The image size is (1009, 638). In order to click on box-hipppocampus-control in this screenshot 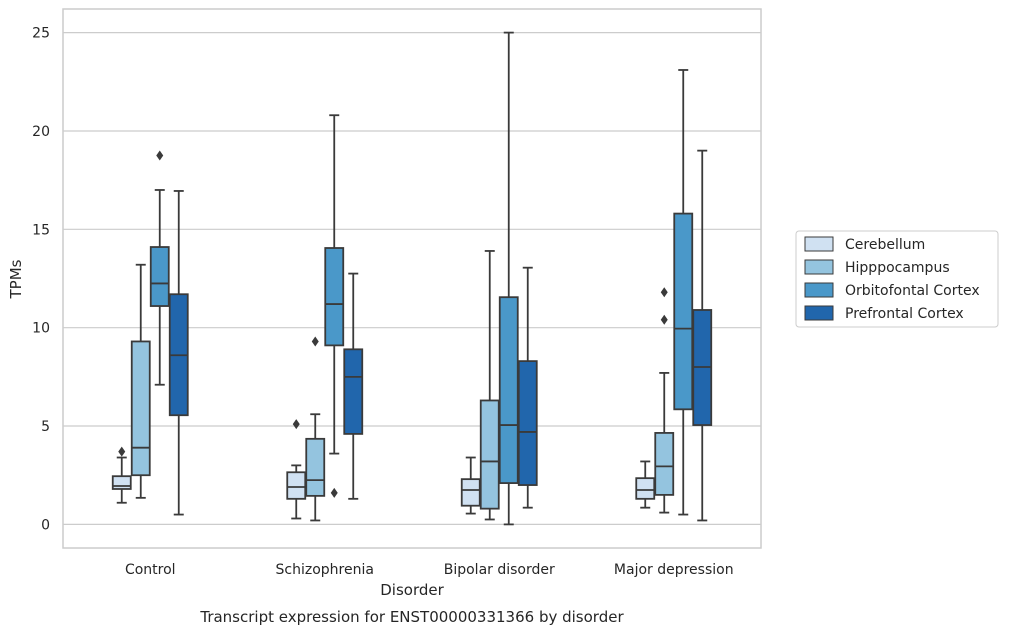, I will do `click(140, 381)`.